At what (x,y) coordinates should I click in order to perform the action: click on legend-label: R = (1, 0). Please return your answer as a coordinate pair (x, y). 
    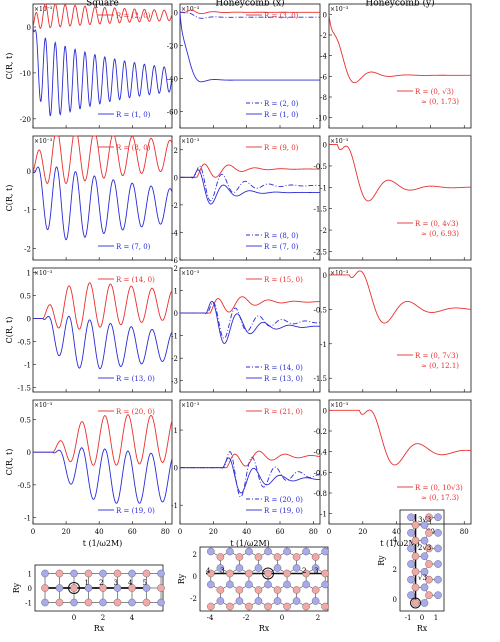
    Looking at the image, I should click on (281, 115).